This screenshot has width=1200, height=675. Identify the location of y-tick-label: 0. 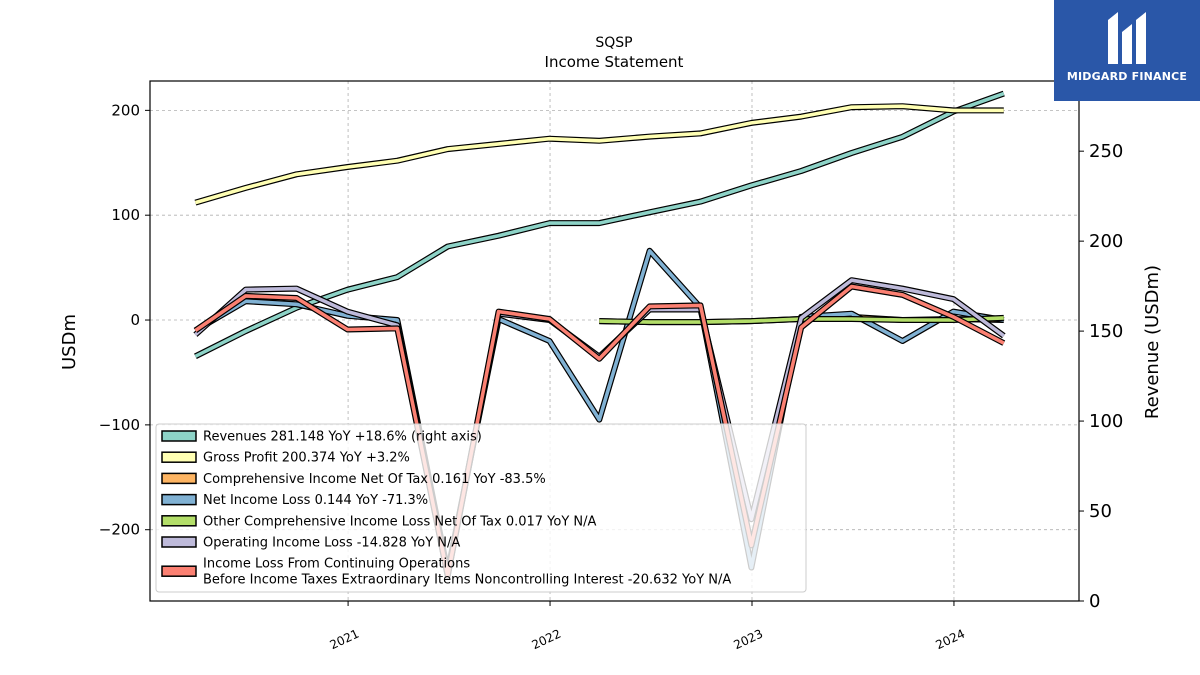
(135, 320).